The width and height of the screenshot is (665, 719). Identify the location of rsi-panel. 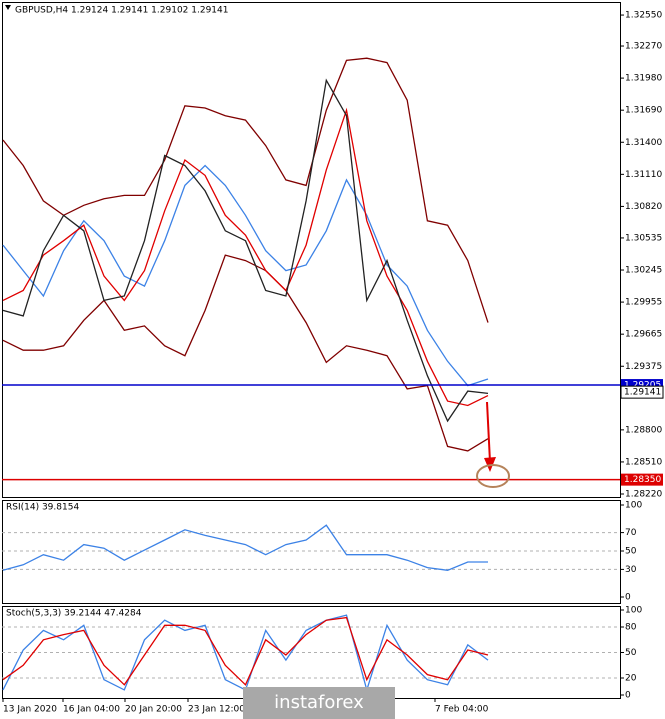
(311, 552).